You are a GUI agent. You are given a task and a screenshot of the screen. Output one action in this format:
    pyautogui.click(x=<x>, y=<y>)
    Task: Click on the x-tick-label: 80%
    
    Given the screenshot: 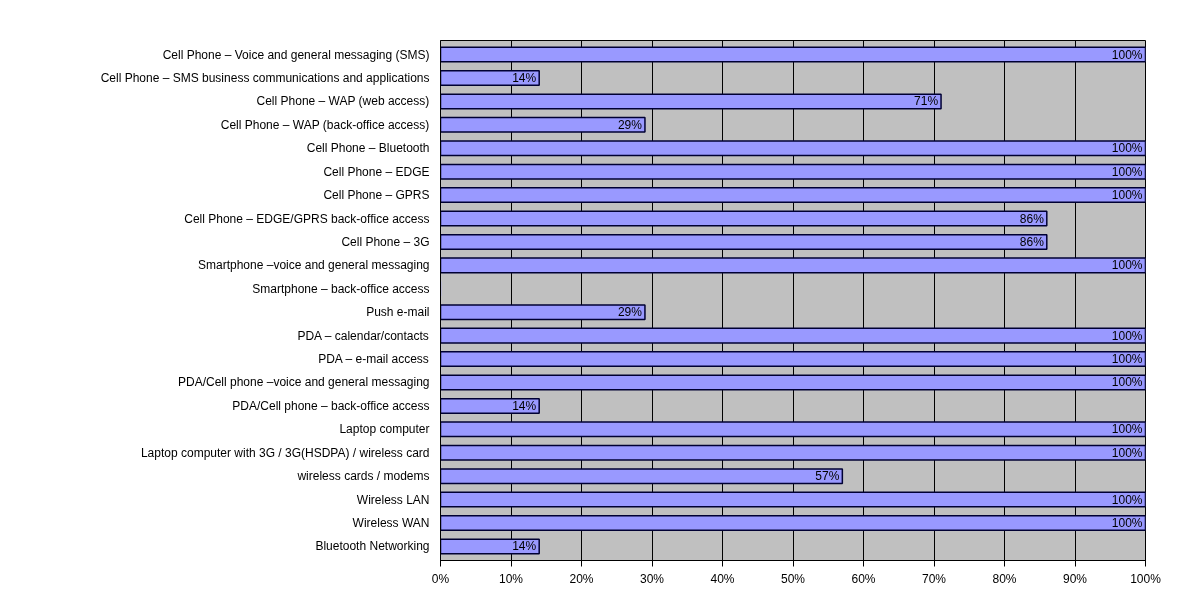 What is the action you would take?
    pyautogui.click(x=1004, y=578)
    